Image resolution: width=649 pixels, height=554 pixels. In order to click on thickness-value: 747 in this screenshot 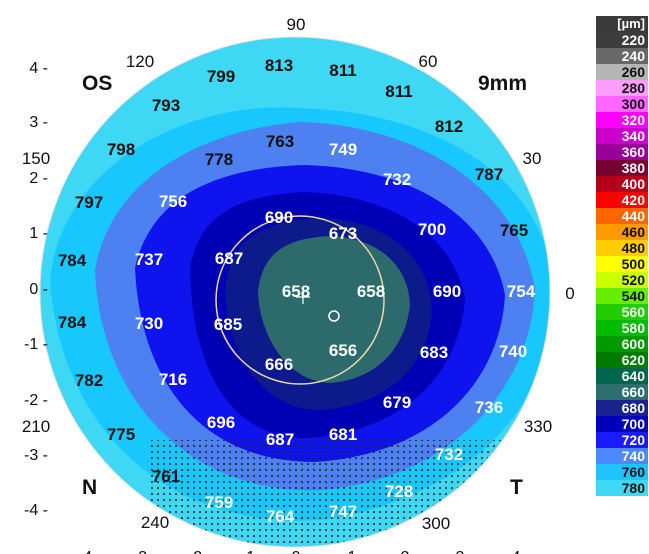, I will do `click(343, 511)`.